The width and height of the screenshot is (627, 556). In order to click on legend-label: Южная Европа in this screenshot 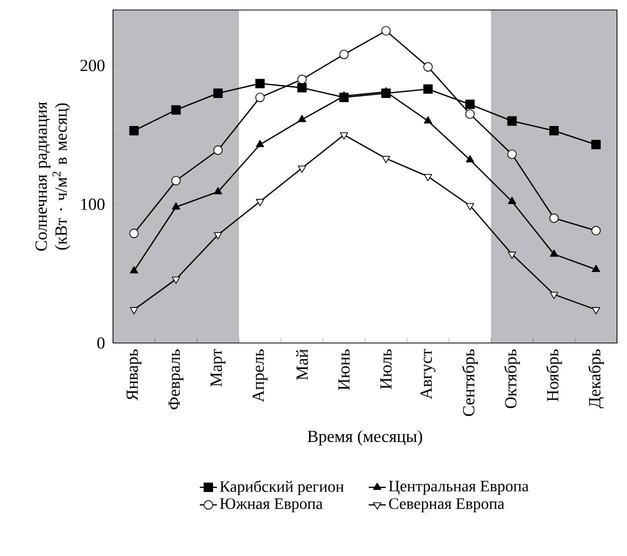, I will do `click(271, 505)`.